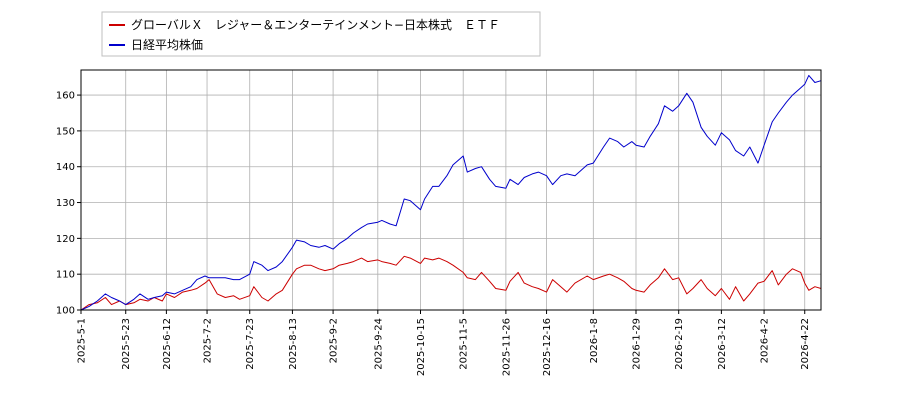 The image size is (900, 400). What do you see at coordinates (167, 44) in the screenshot?
I see `legend-label: 日経平均株価` at bounding box center [167, 44].